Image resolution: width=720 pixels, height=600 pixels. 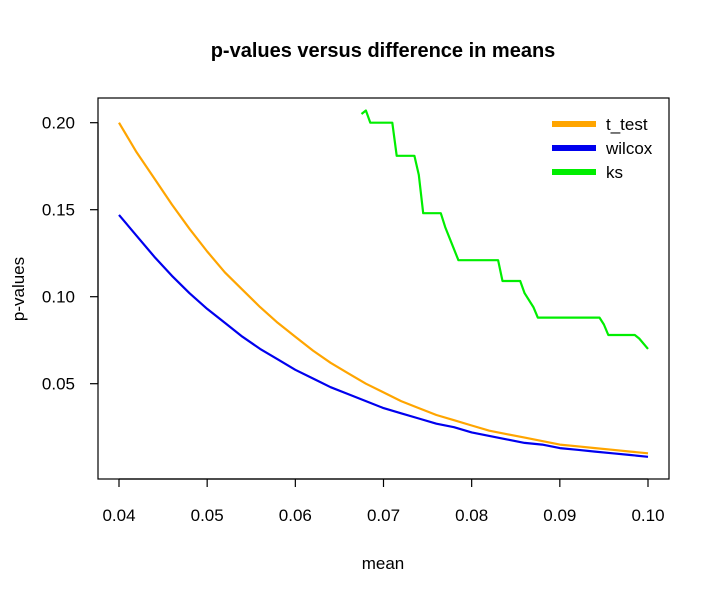 I want to click on x-axis: 0.04 0.05 0.06 0.07 0.08 0.09 0.10, so click(x=383, y=501).